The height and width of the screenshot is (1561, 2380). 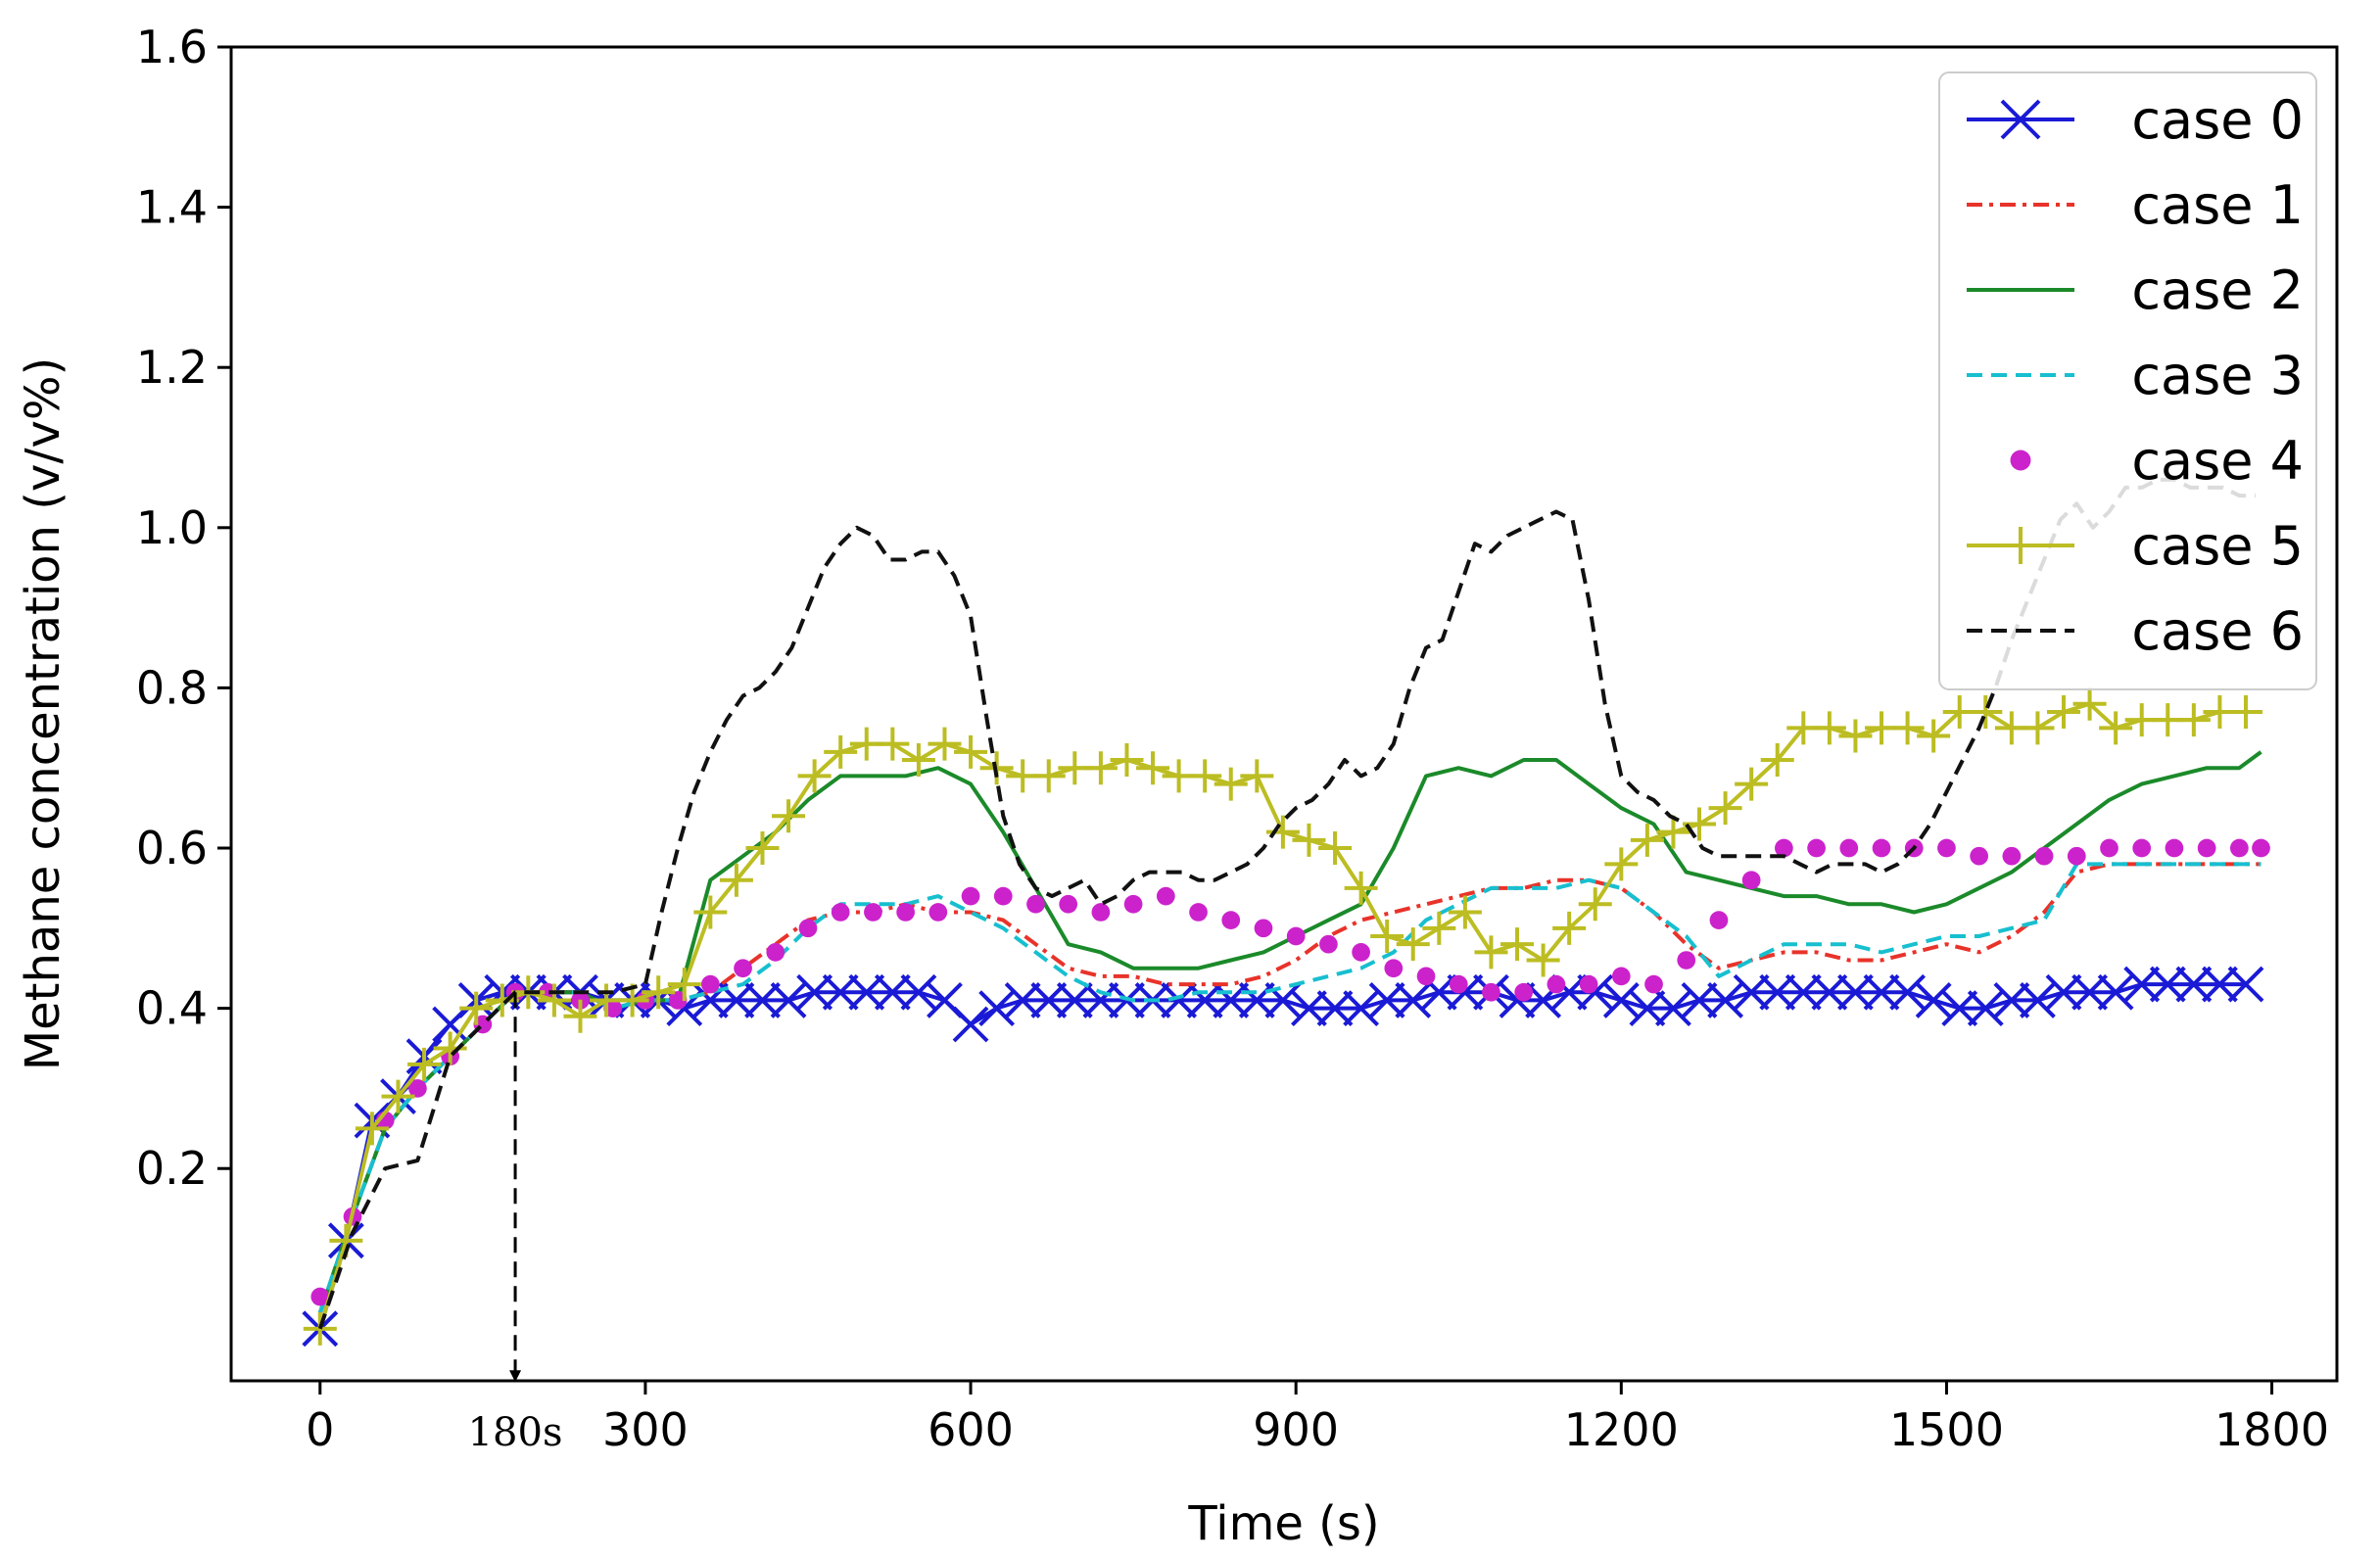 I want to click on annotation-layer: 180s, so click(x=515, y=1223).